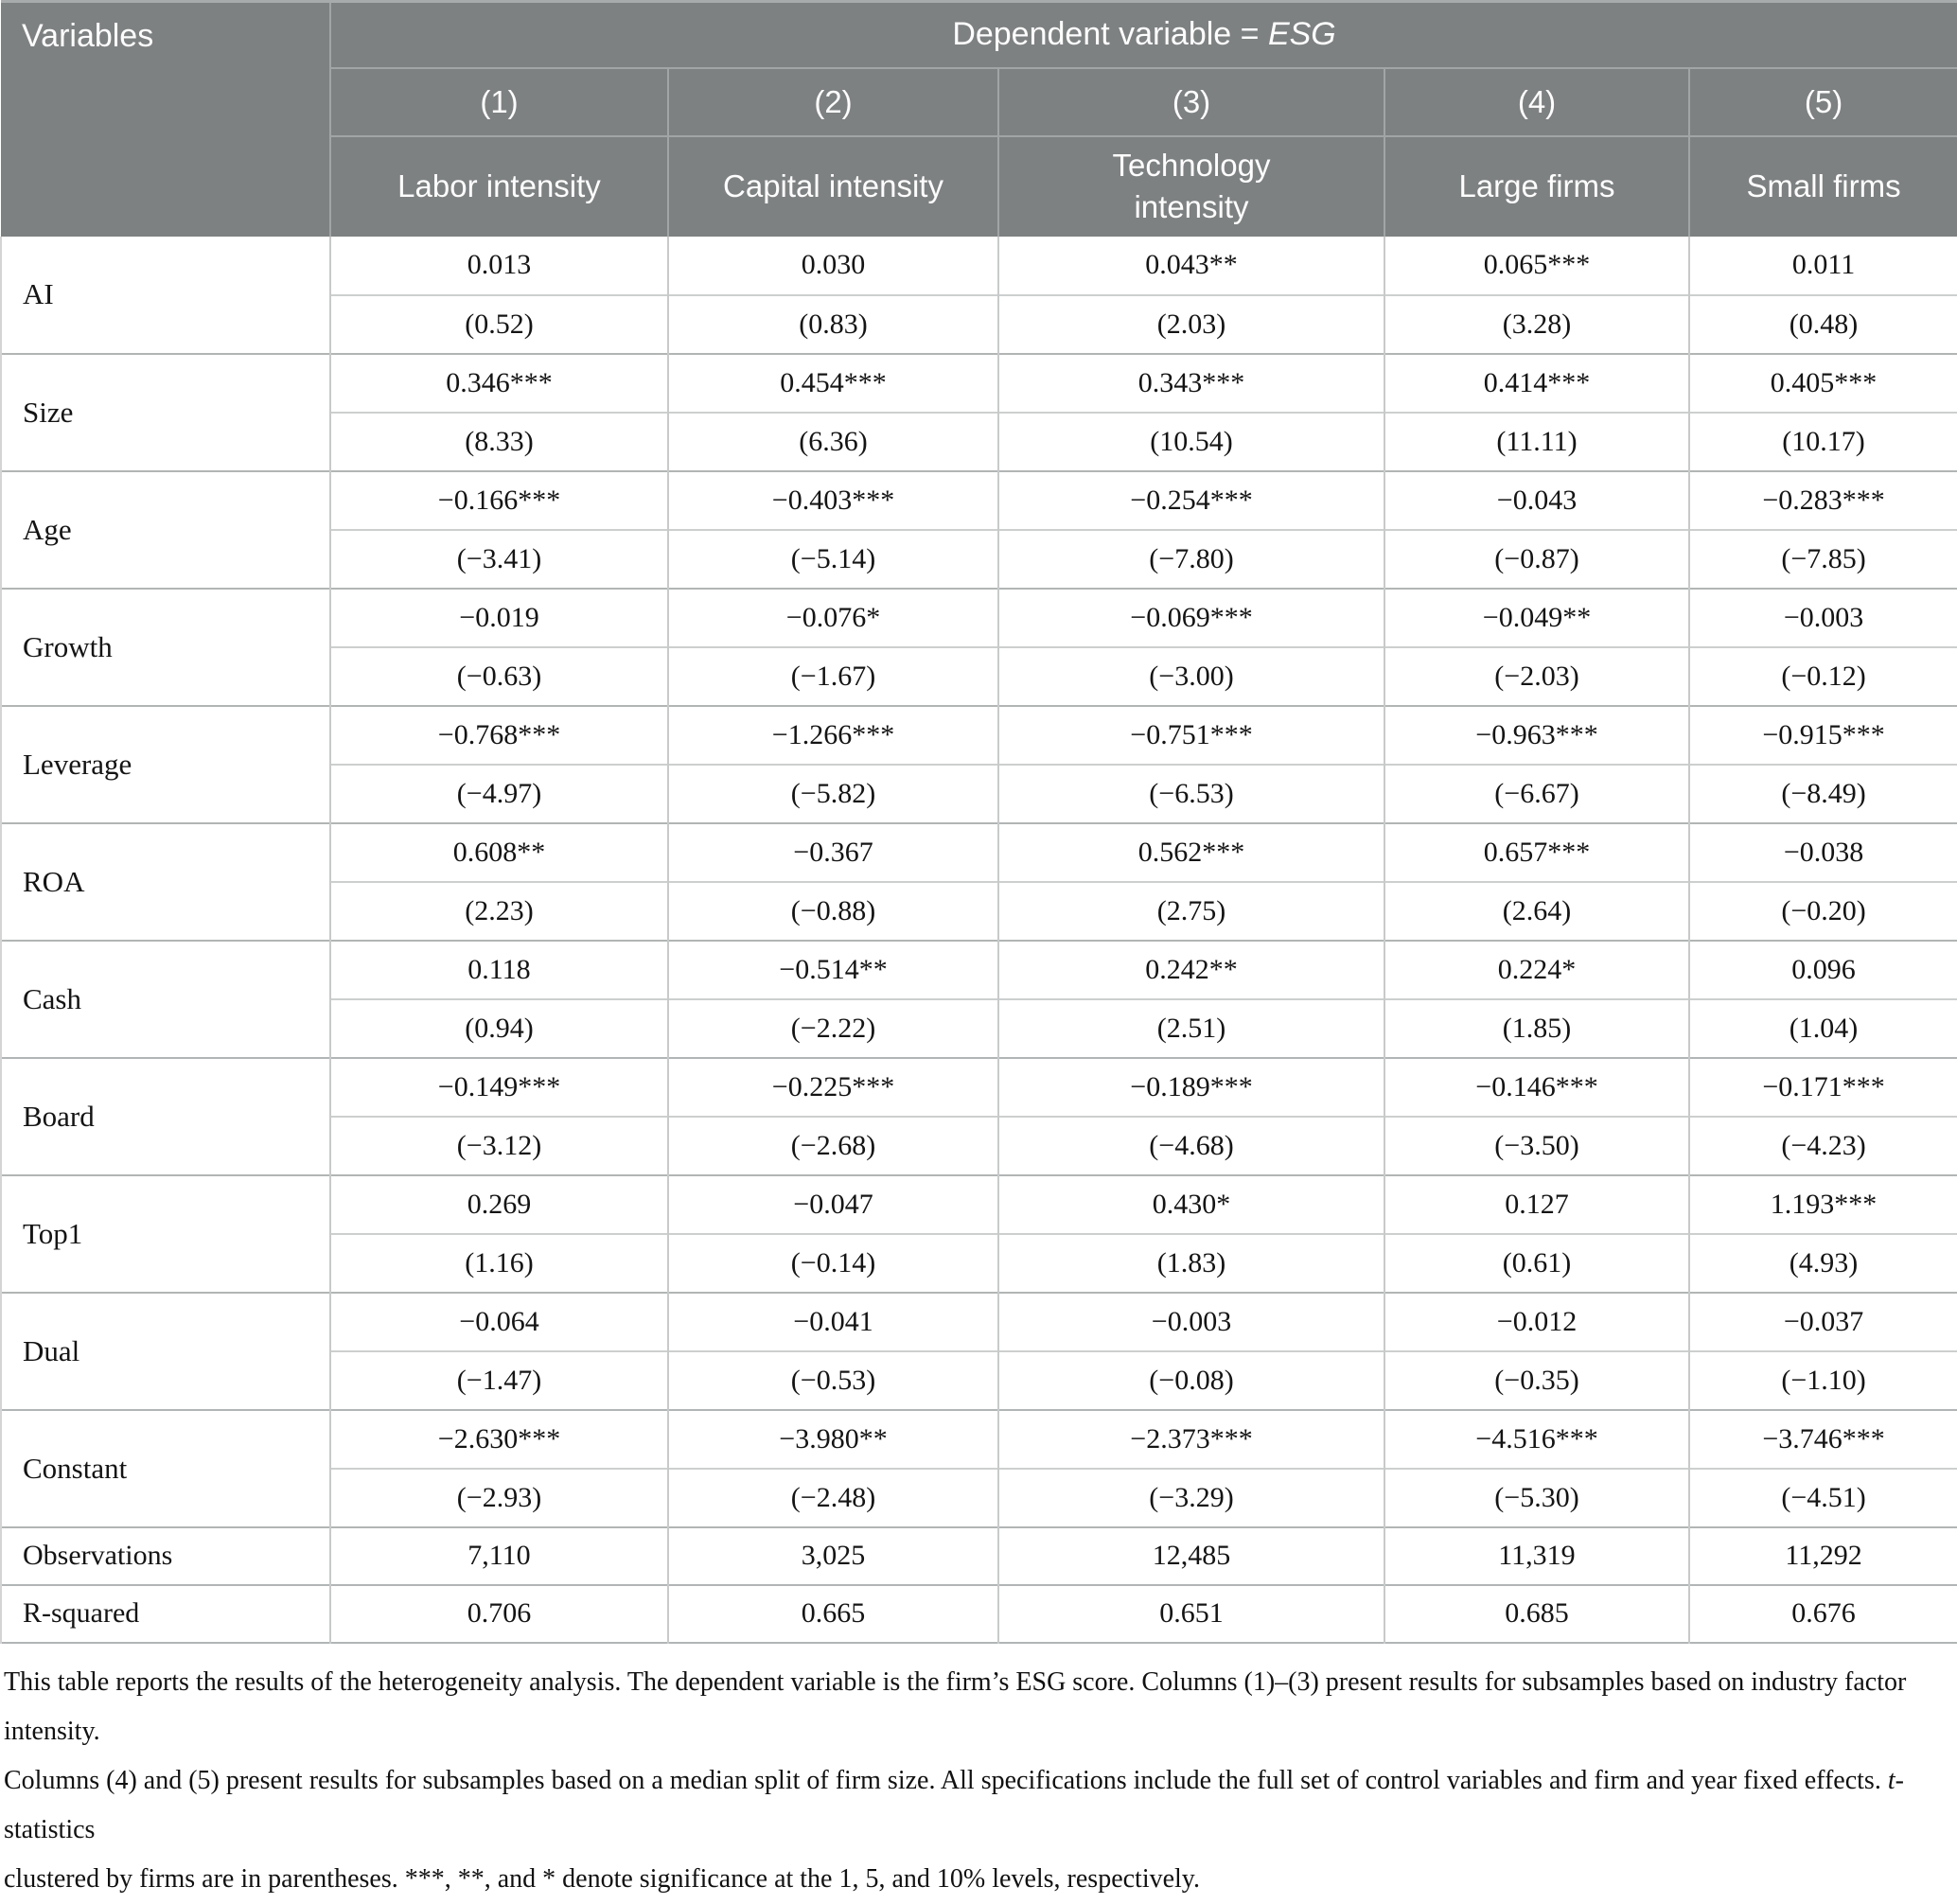 This screenshot has width=1957, height=1904. Describe the element at coordinates (832, 101) in the screenshot. I see `column-number-2: (2)` at that location.